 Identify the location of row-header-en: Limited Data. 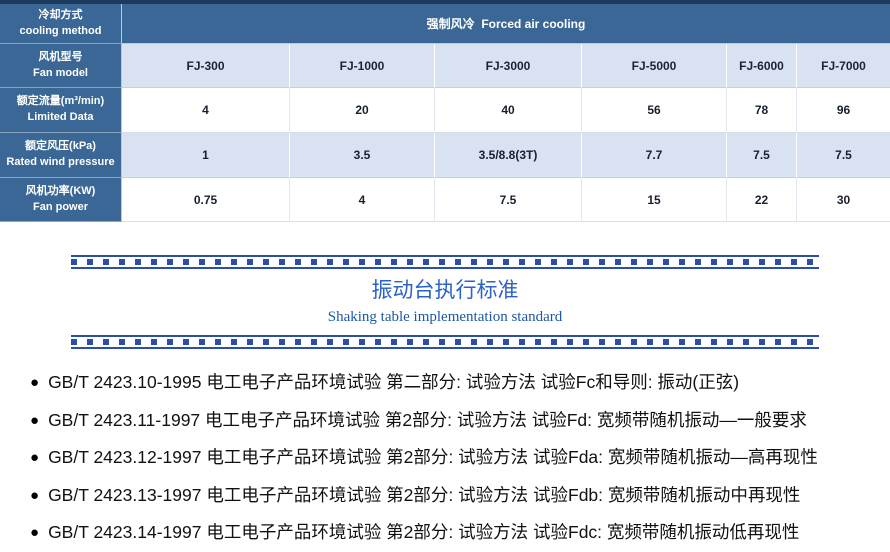
(60, 117).